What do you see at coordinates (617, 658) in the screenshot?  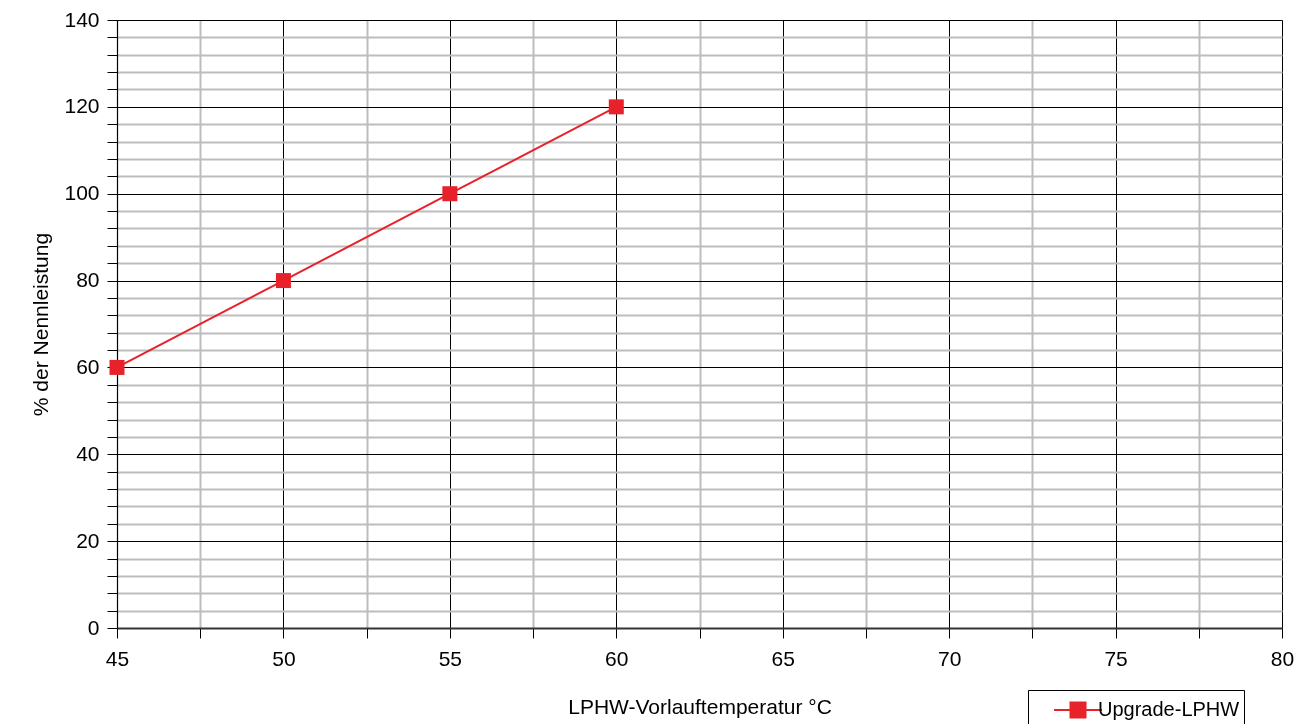 I see `x-tick-label: 60` at bounding box center [617, 658].